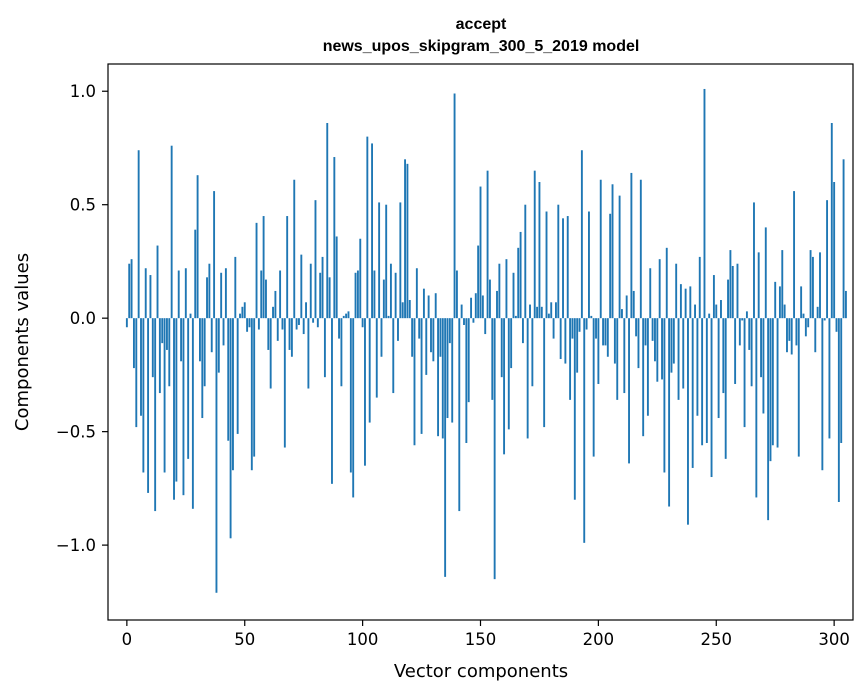 The width and height of the screenshot is (867, 696). Describe the element at coordinates (22, 342) in the screenshot. I see `y-axis-label: Components values` at that location.